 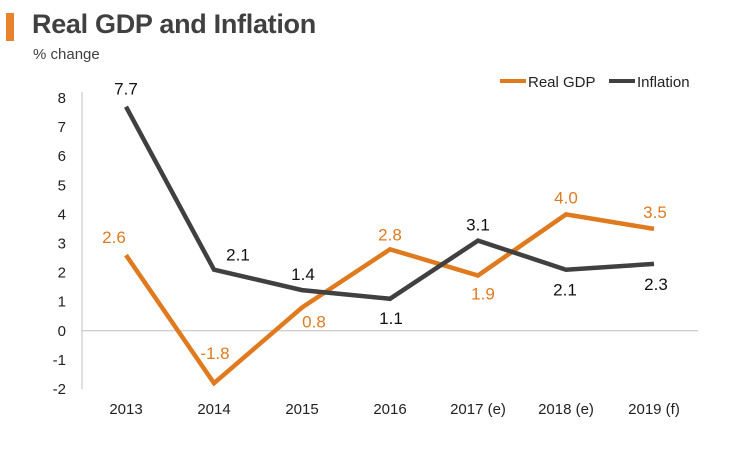 What do you see at coordinates (391, 318) in the screenshot?
I see `data-label-inflation: 1.1` at bounding box center [391, 318].